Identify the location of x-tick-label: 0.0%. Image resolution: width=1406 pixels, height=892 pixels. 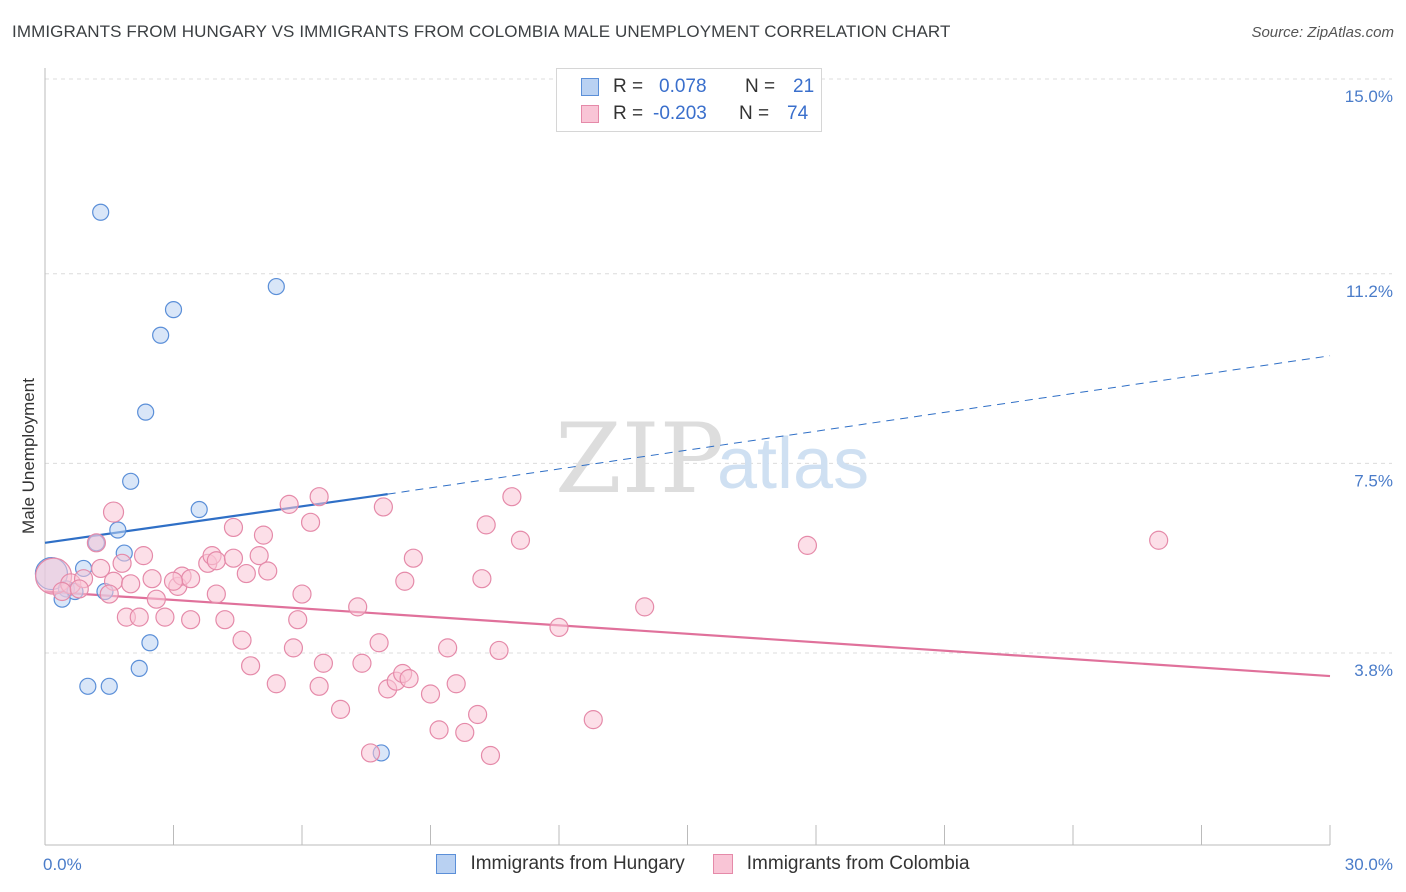
(62, 864).